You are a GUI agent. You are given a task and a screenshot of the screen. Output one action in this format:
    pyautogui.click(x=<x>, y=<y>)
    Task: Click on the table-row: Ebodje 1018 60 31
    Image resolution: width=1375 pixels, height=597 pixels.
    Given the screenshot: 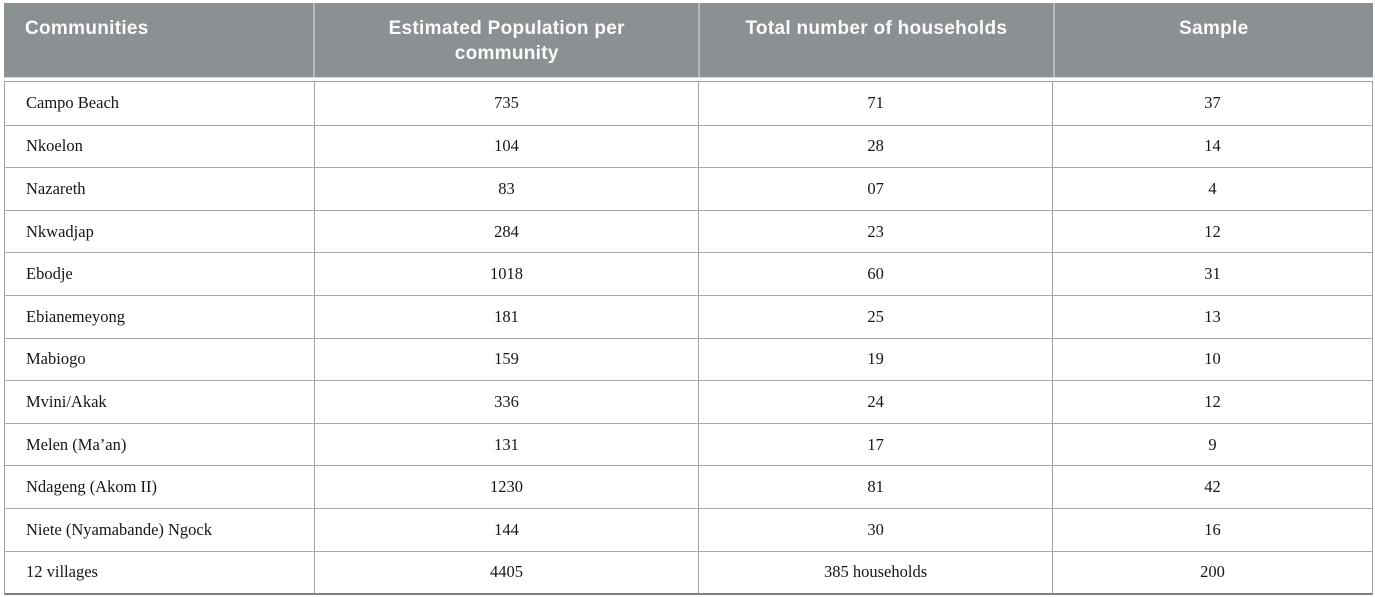 What is the action you would take?
    pyautogui.click(x=688, y=273)
    